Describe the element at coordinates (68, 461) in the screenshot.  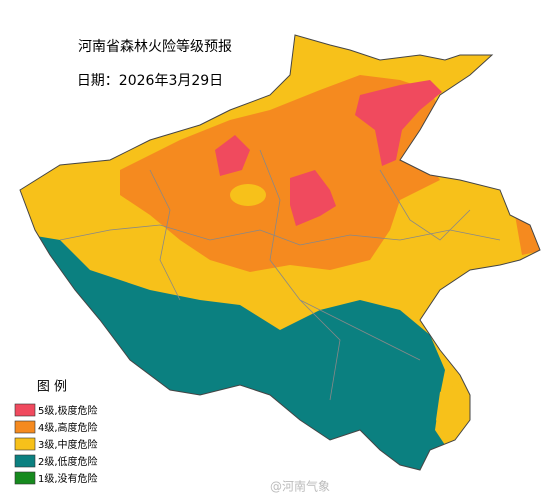
I see `legend-label: 2级,低度危险` at that location.